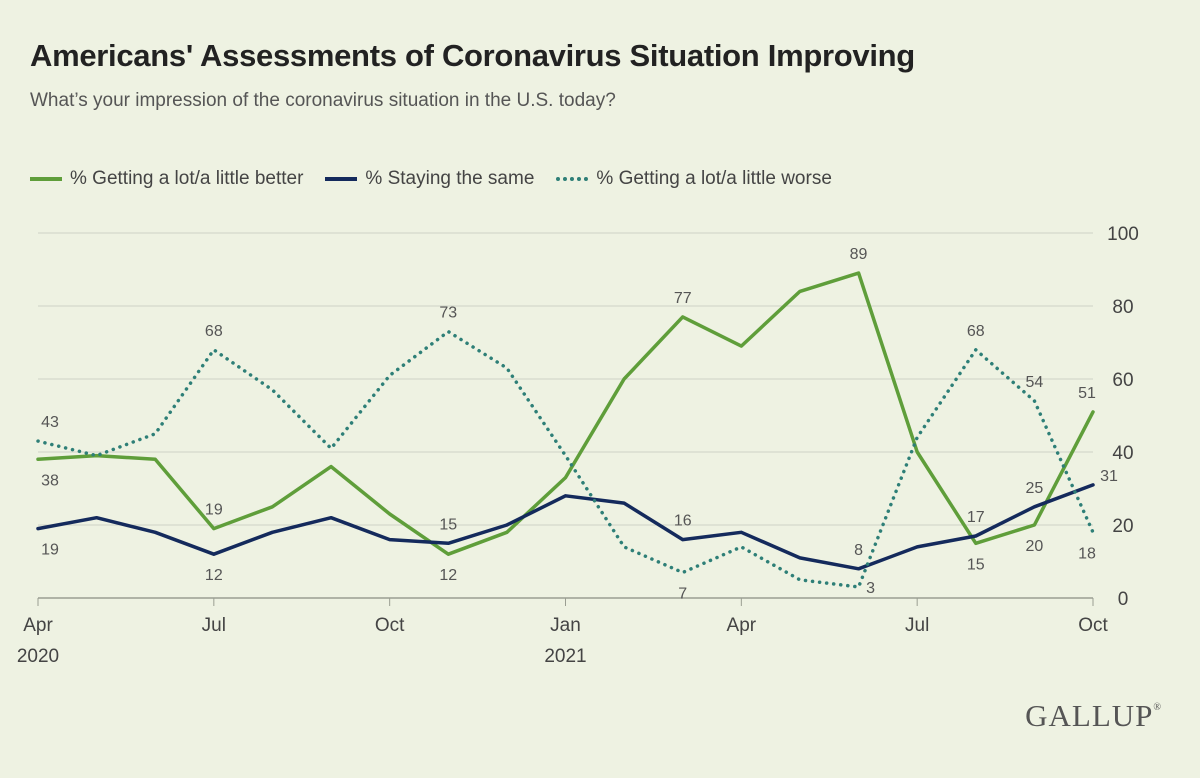 This screenshot has height=778, width=1200. I want to click on legend-item-better: % Getting a lot/a little better, so click(166, 179).